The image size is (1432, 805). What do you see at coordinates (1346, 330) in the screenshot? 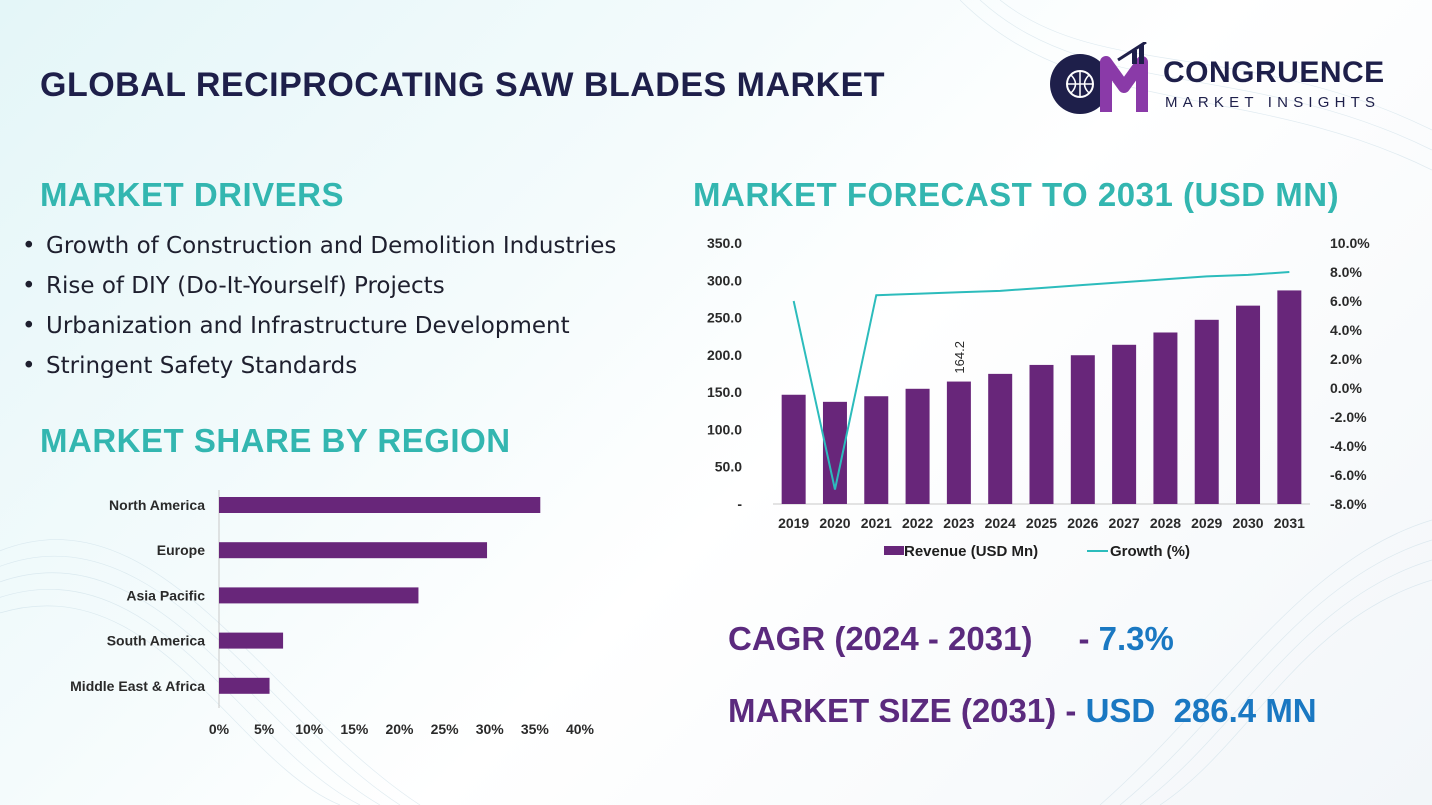
I see `right-tick-label: 4.0%` at bounding box center [1346, 330].